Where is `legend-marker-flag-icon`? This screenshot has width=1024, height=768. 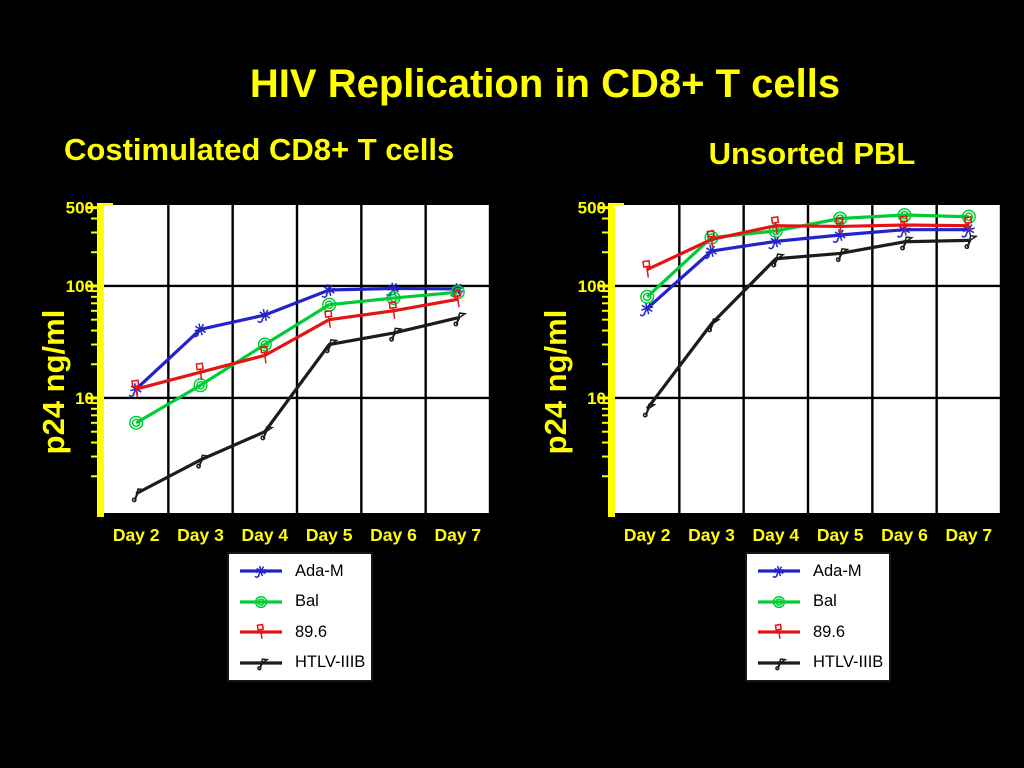
legend-marker-flag-icon is located at coordinates (779, 664).